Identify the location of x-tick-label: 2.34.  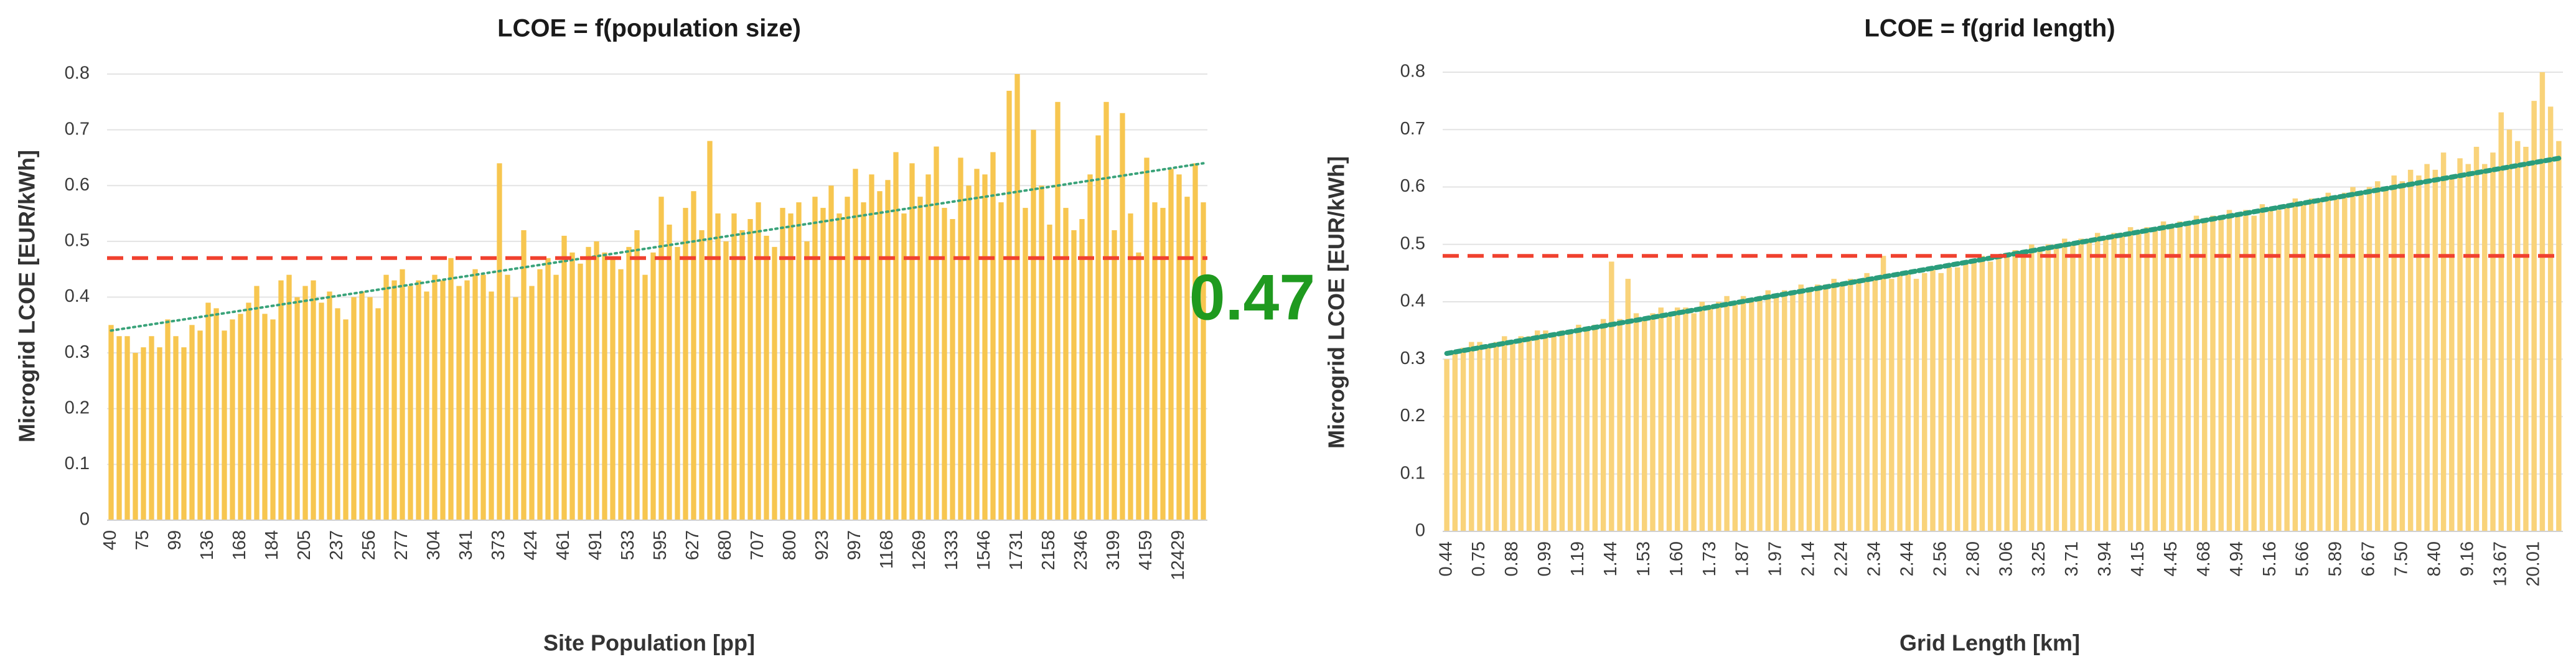
(1875, 558).